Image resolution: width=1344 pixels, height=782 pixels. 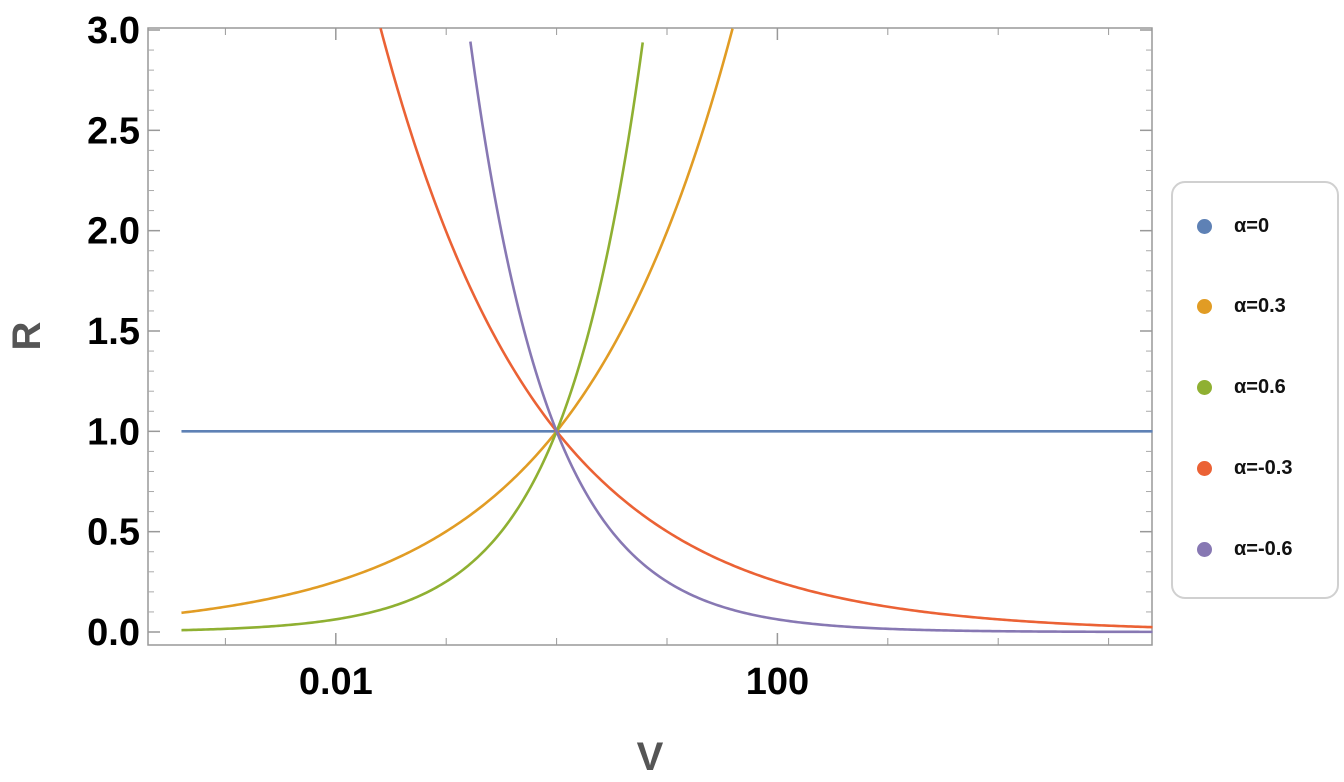 I want to click on legend-item: α=-0.3, so click(x=1244, y=468).